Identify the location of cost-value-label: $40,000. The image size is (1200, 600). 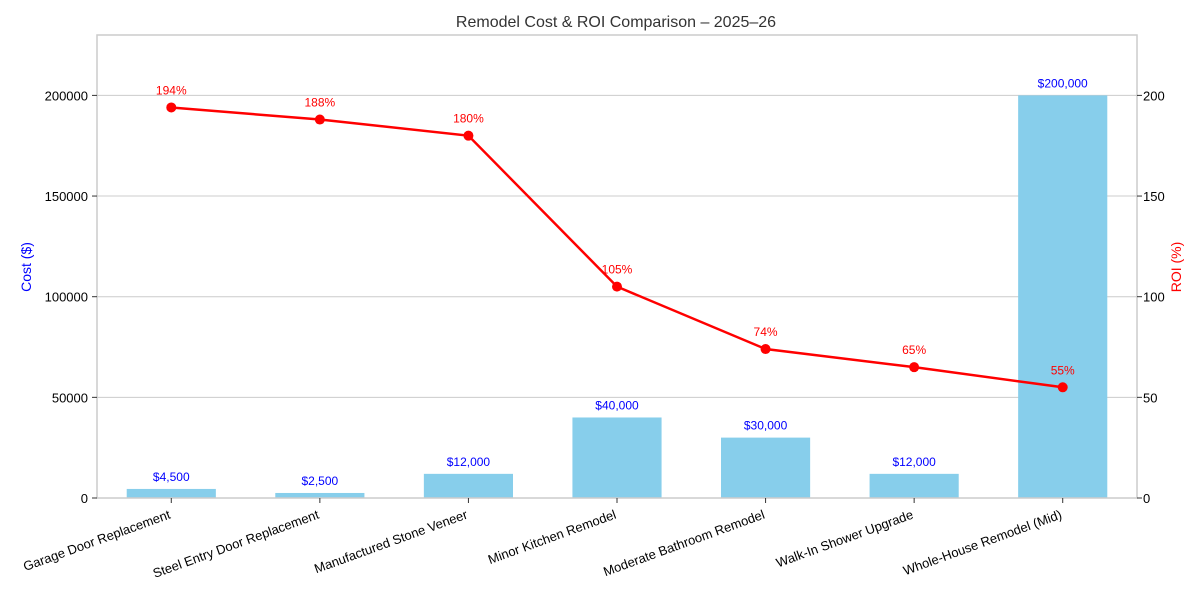
(617, 405).